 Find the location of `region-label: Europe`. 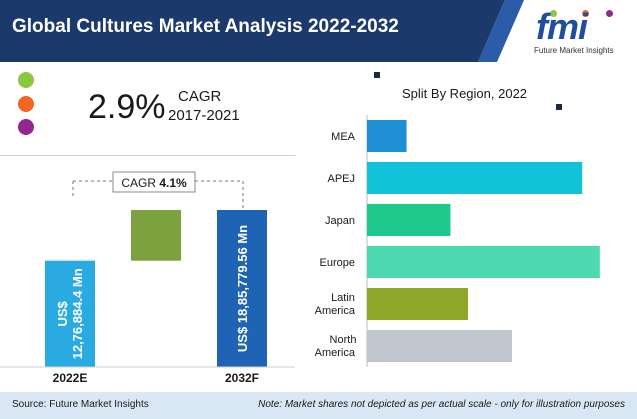

region-label: Europe is located at coordinates (337, 263).